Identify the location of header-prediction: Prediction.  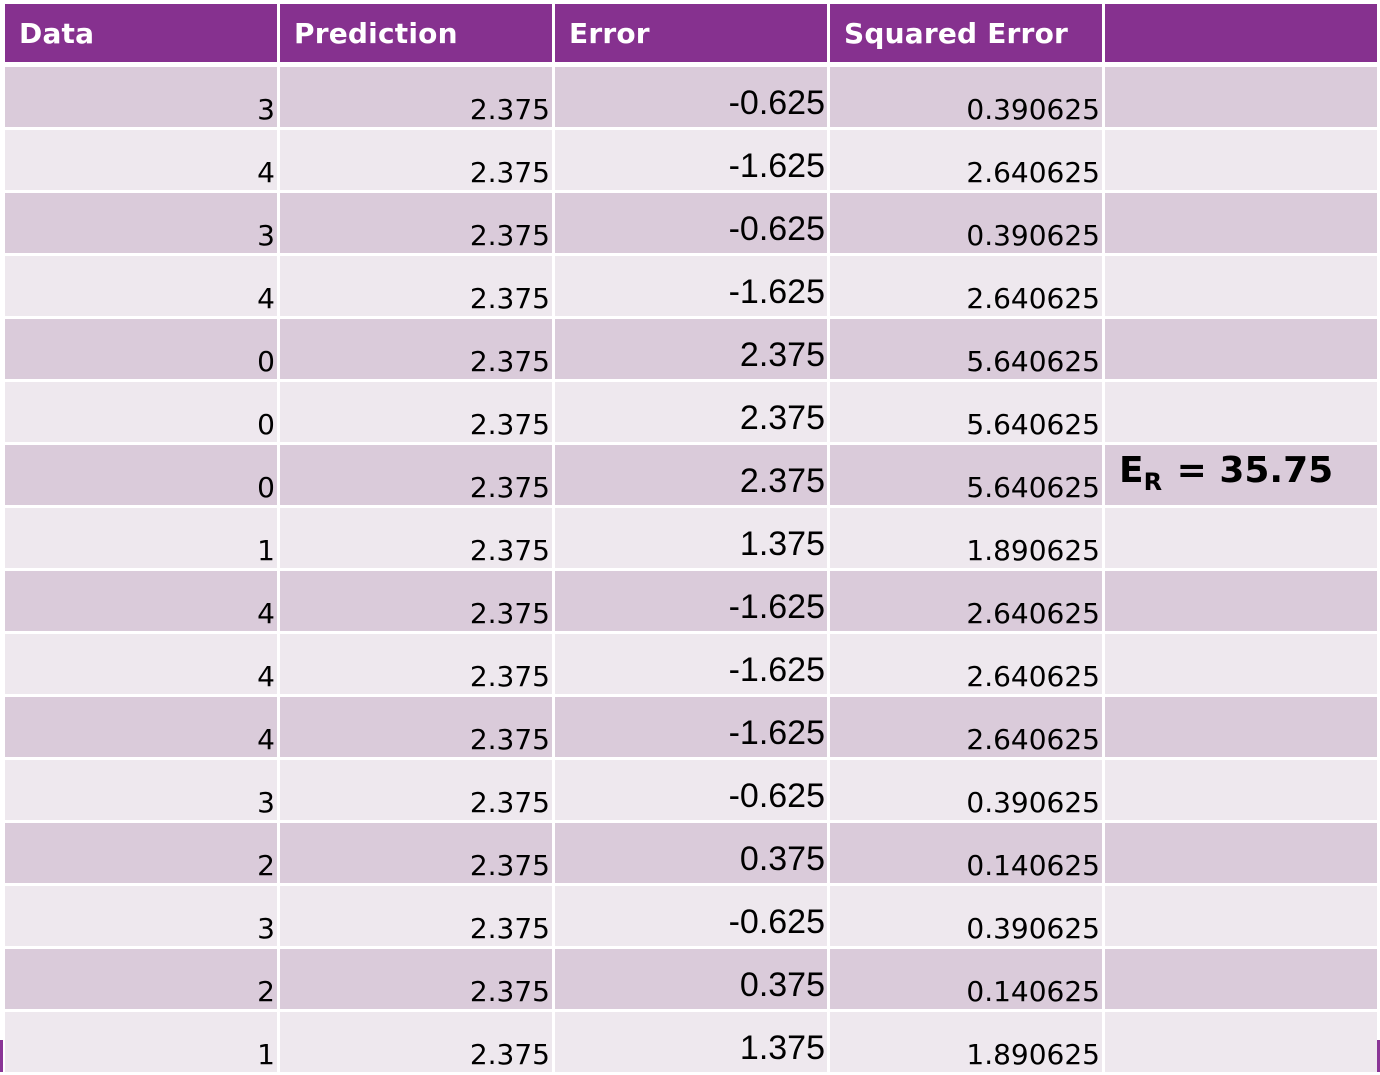
(417, 35).